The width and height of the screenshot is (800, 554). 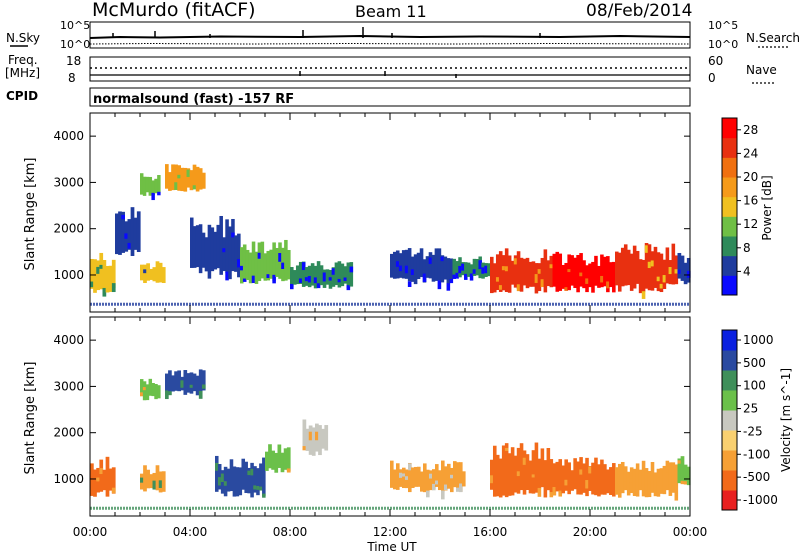 What do you see at coordinates (750, 224) in the screenshot?
I see `colorbar-tick-label: 12` at bounding box center [750, 224].